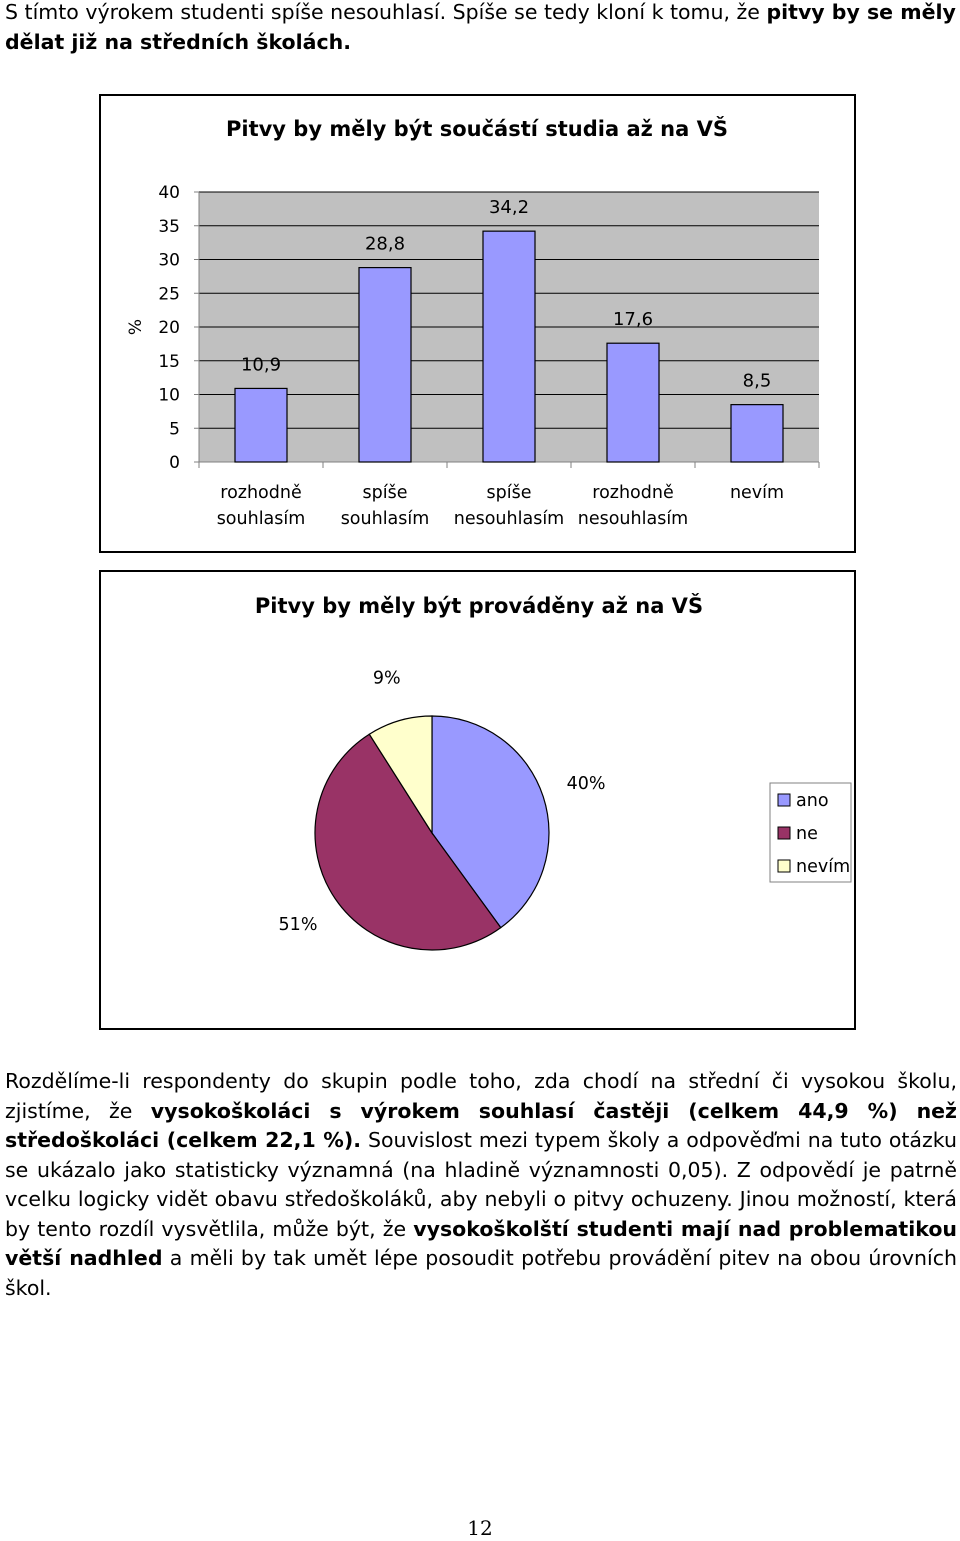 This screenshot has width=960, height=1541. I want to click on pie-data-label: 40%, so click(586, 784).